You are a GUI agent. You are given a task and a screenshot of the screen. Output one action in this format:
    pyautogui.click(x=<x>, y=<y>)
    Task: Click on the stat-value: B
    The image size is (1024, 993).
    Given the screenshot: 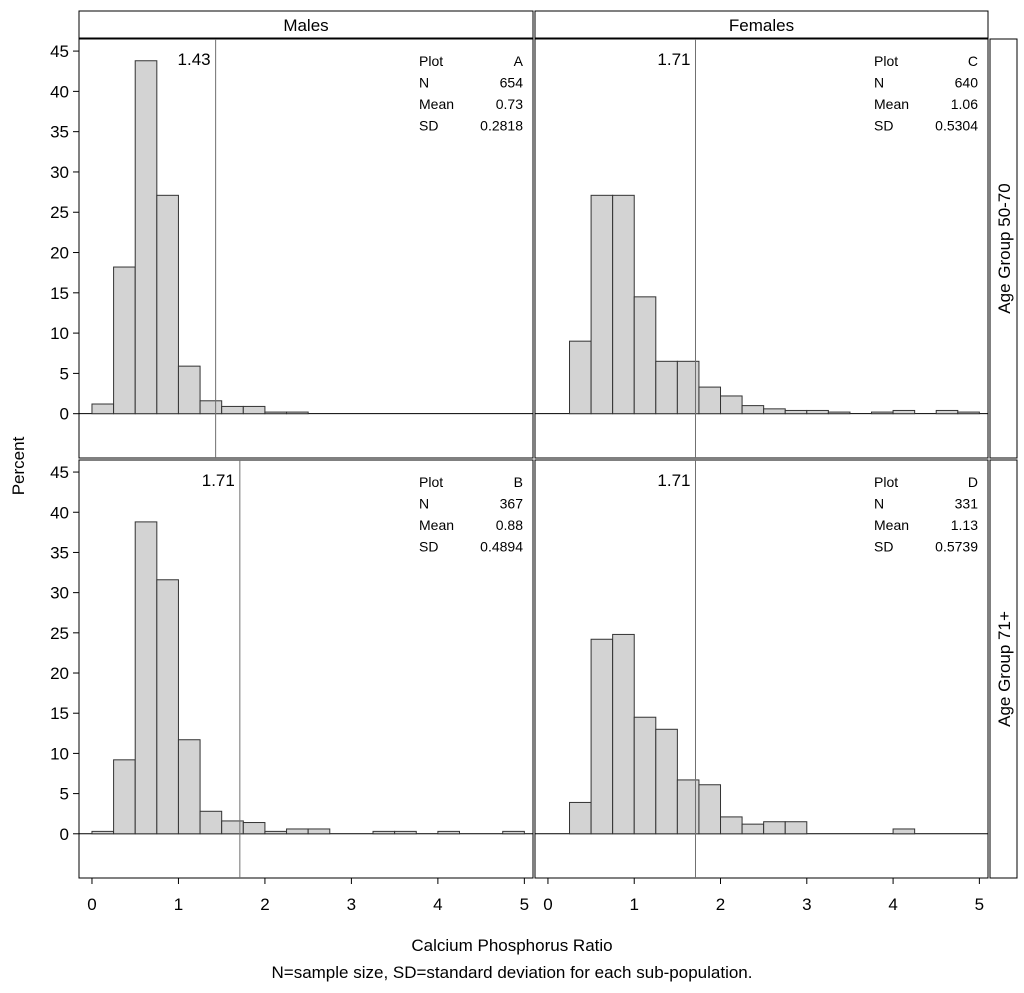 What is the action you would take?
    pyautogui.click(x=518, y=482)
    